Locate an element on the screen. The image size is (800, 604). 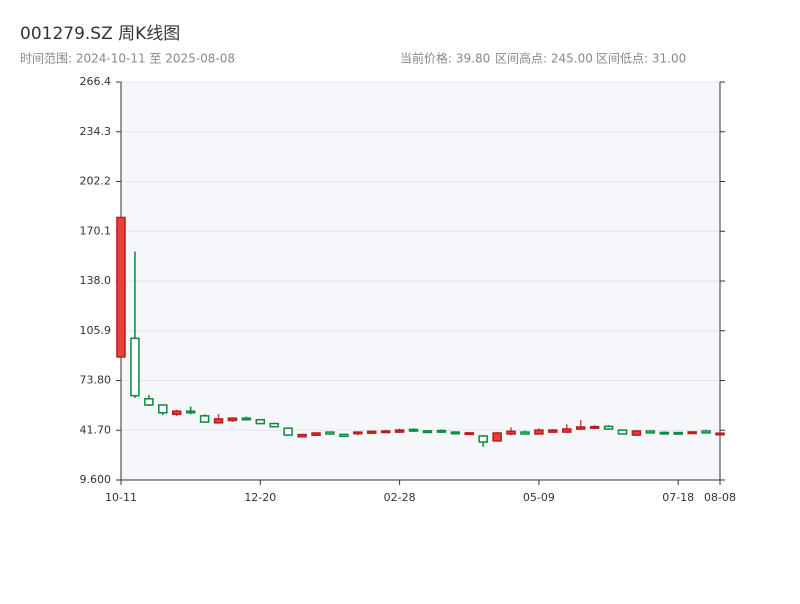
y-tick-label: 138.0 is located at coordinates (96, 280).